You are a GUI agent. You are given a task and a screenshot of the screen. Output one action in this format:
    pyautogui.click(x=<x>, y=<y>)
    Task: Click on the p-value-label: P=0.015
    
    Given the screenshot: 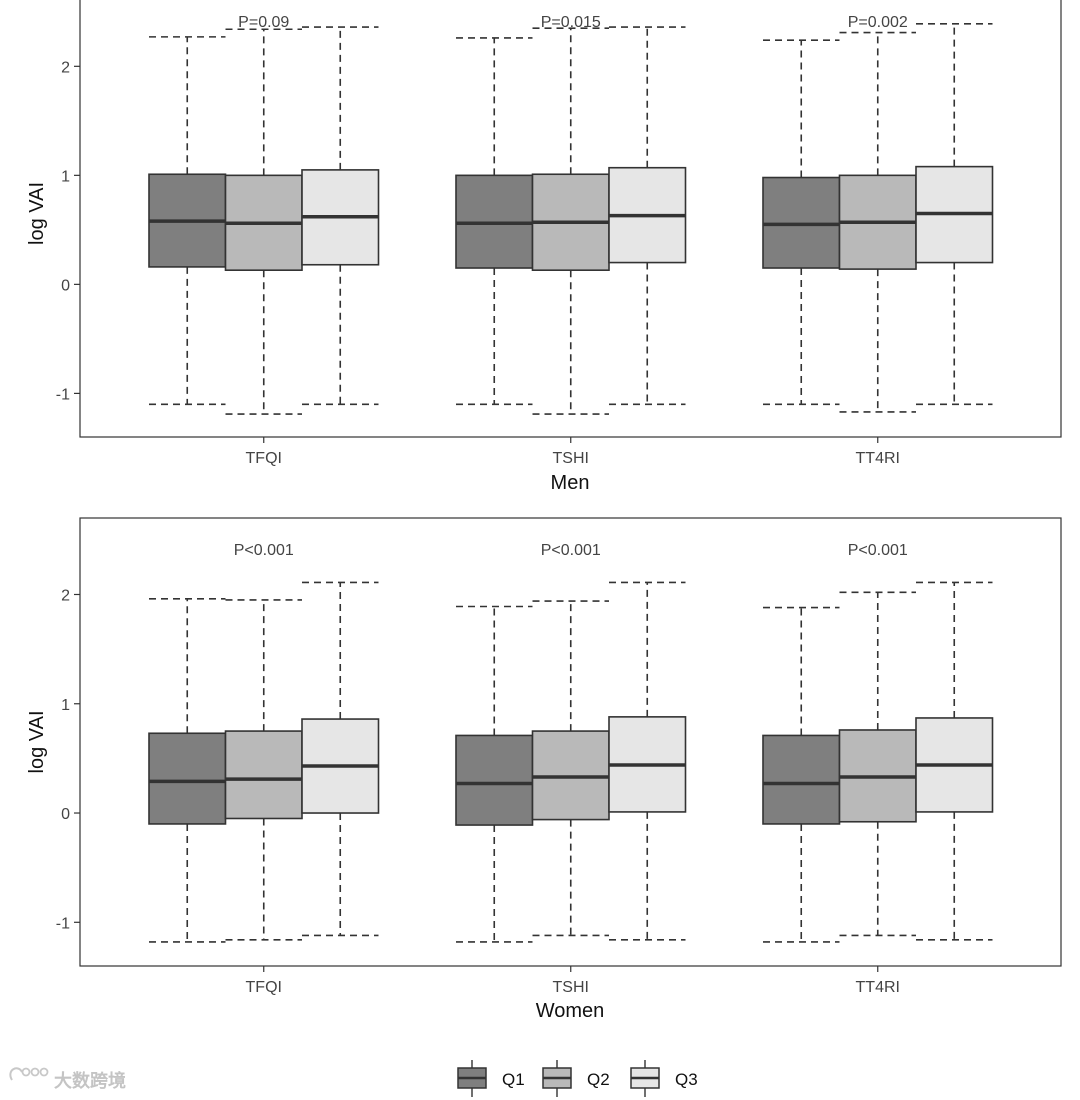 What is the action you would take?
    pyautogui.click(x=571, y=22)
    